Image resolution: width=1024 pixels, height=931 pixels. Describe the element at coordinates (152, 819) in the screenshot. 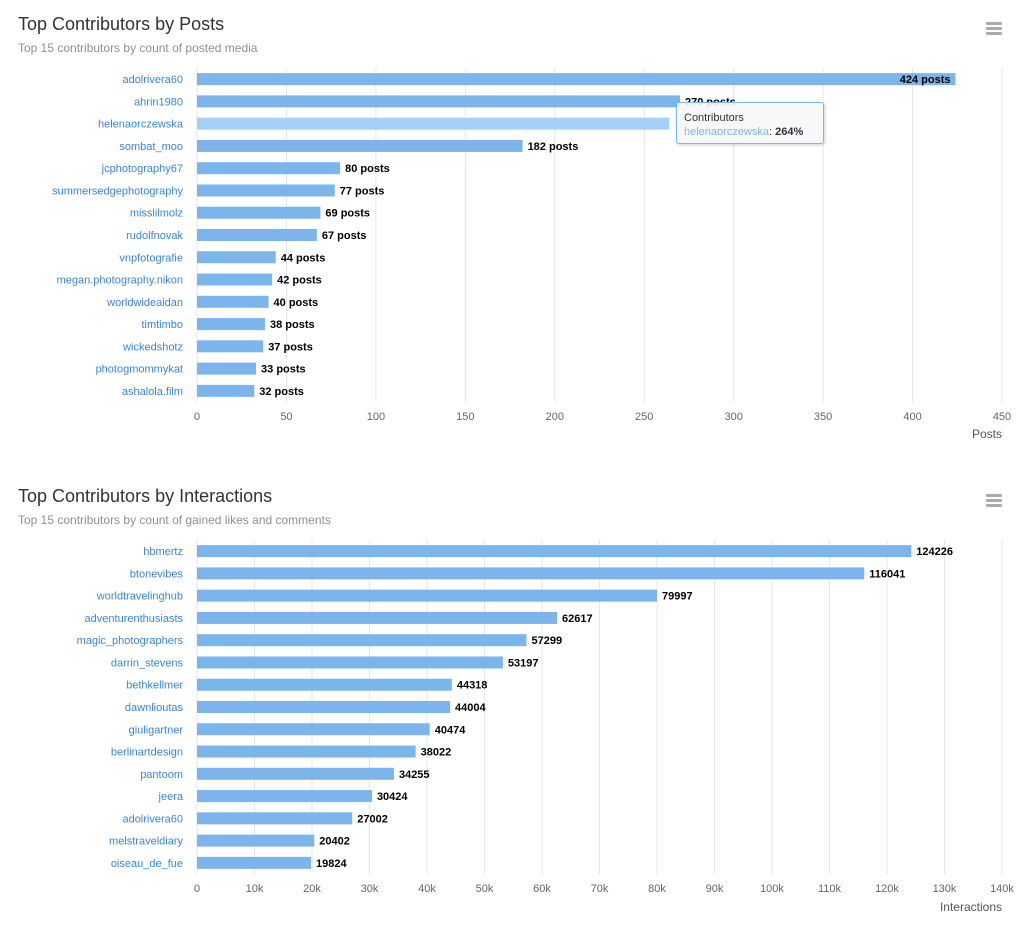

I see `interactions-category-label: adolrivera60` at that location.